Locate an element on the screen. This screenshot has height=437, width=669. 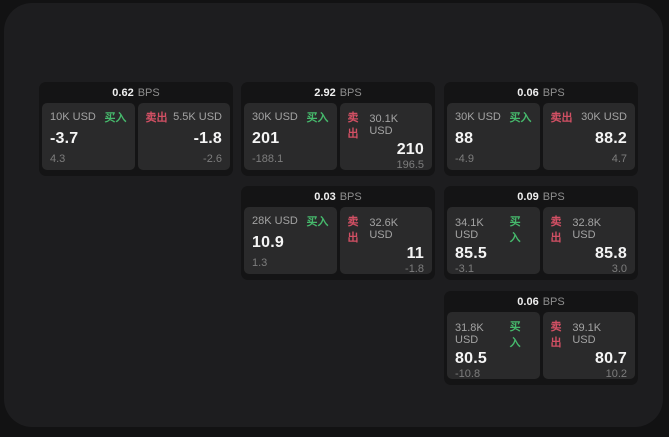
bps-header: 0.03 BPS is located at coordinates (338, 196).